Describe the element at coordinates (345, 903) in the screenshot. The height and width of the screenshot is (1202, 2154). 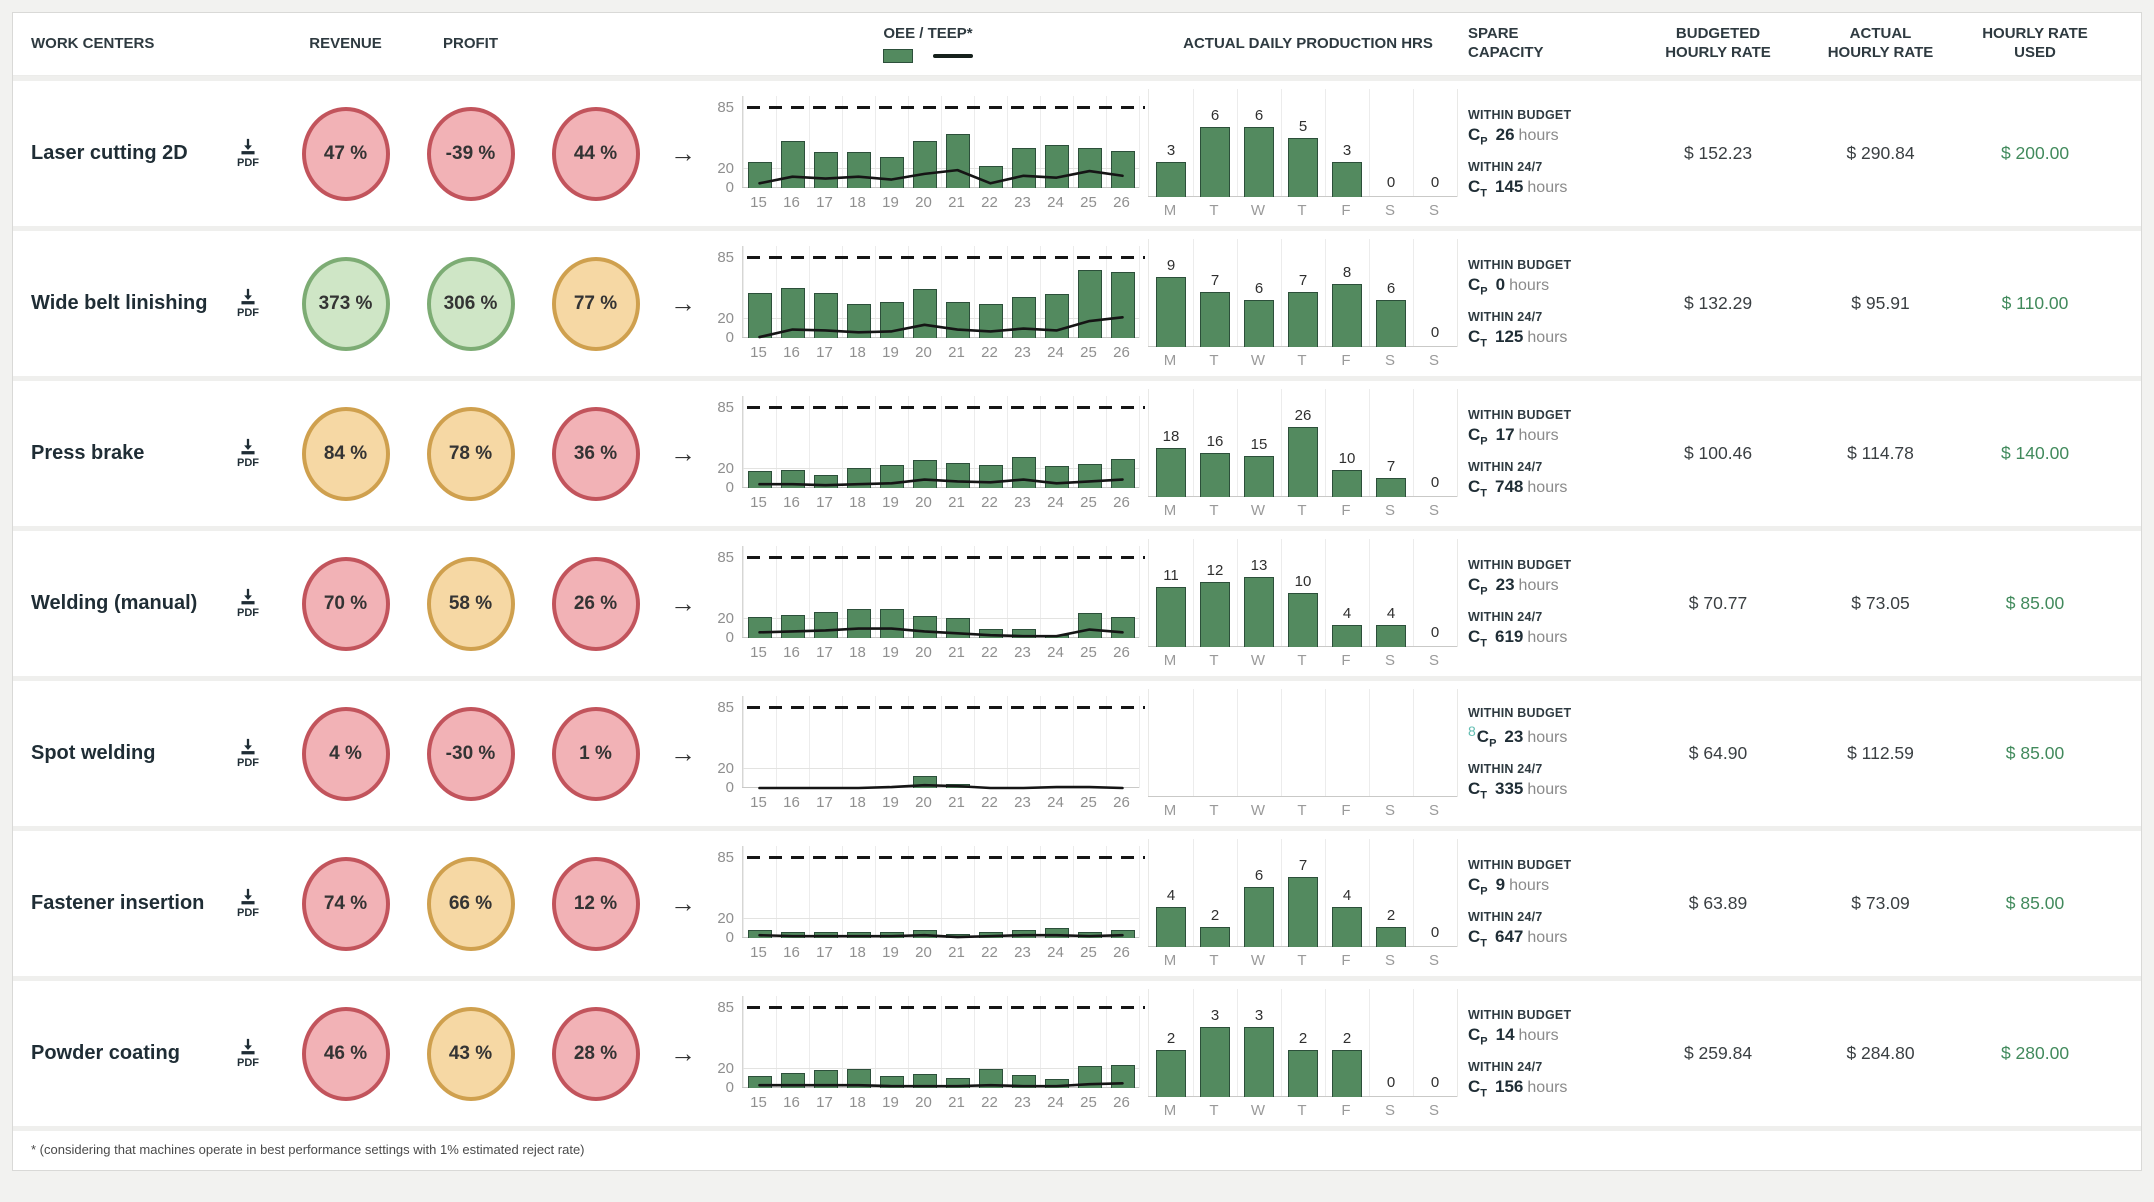
I see `revenue-kpi-circle-cell: 74 %` at that location.